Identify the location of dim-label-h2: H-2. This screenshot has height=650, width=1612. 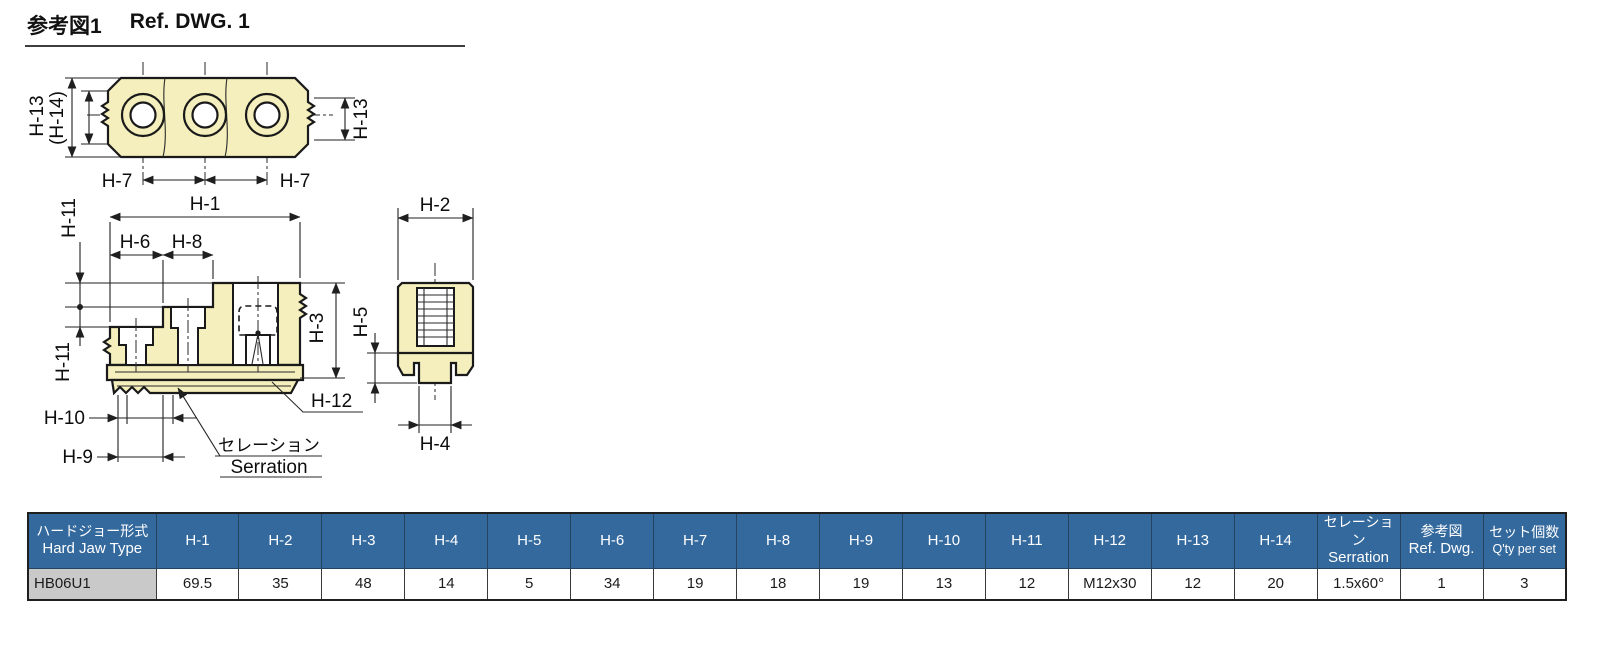
(435, 205).